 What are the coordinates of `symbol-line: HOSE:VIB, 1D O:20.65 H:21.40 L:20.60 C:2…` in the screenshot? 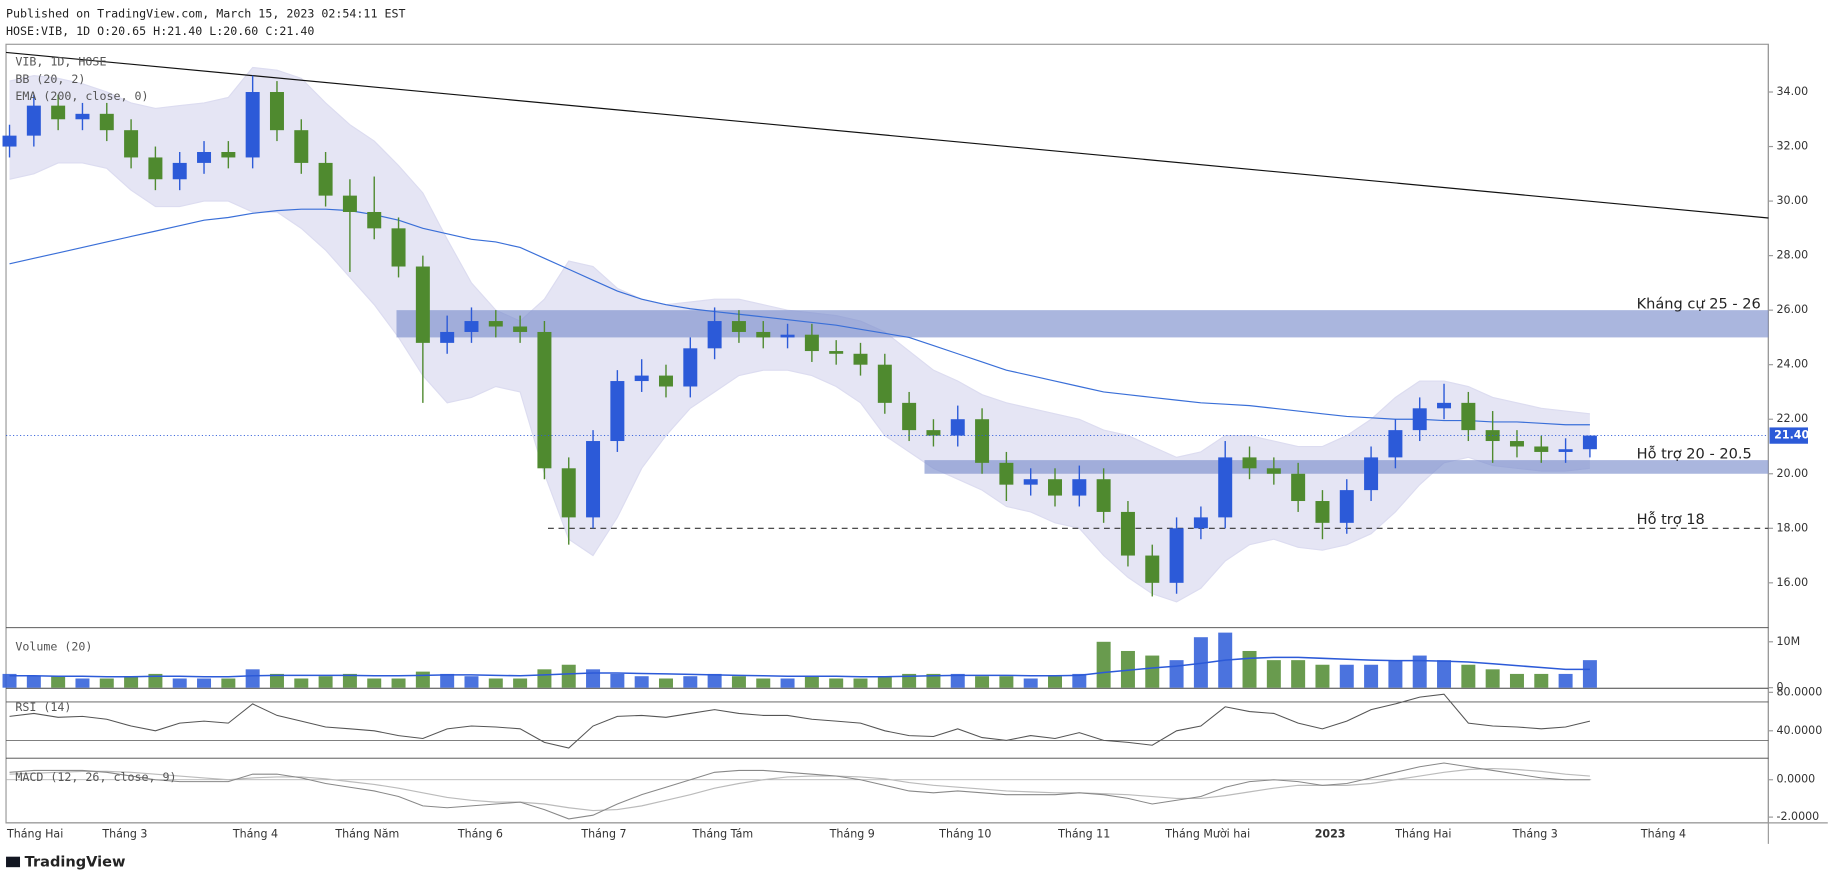 It's located at (160, 31).